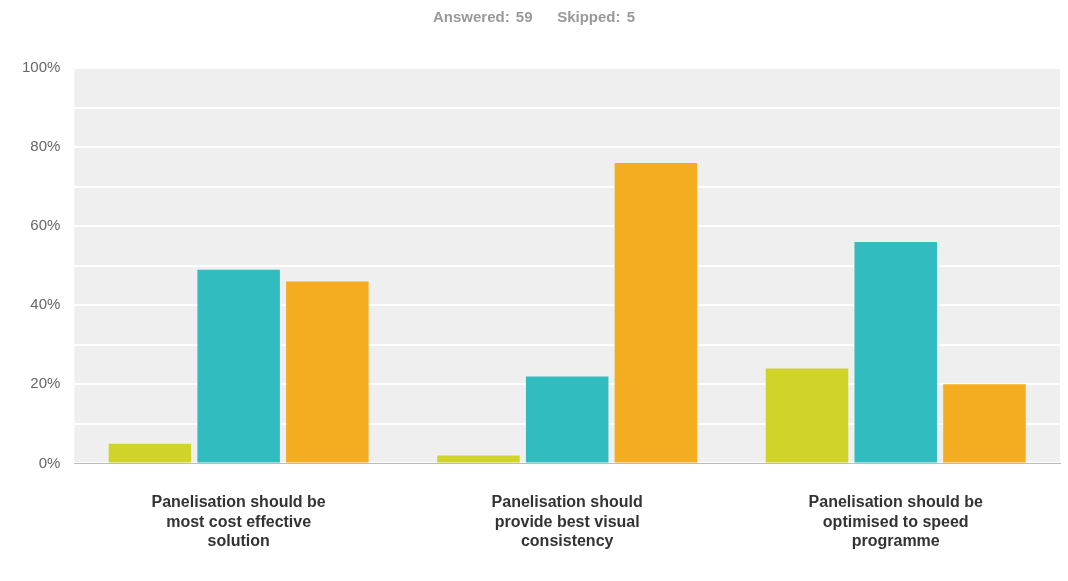  What do you see at coordinates (238, 521) in the screenshot?
I see `x-tick-label: Panelisation should be most cost effective solution` at bounding box center [238, 521].